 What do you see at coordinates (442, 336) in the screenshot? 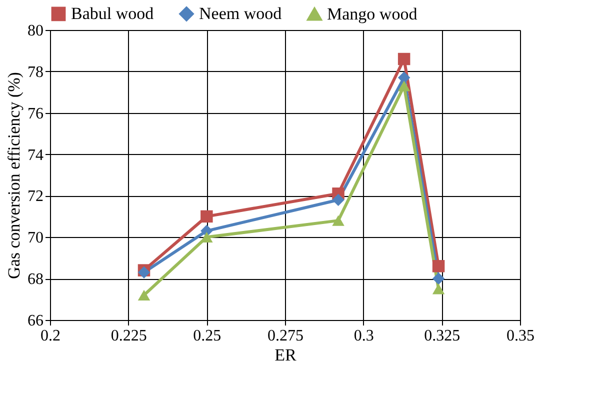
I see `x-tick-label: 0.325` at bounding box center [442, 336].